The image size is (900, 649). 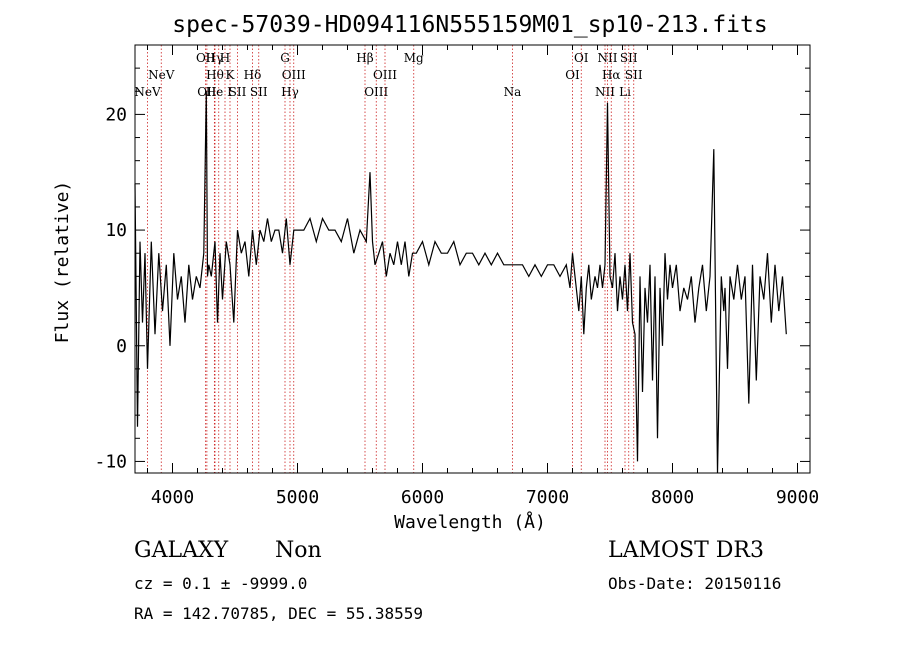 I want to click on line-marker-label: He I, so click(x=219, y=92).